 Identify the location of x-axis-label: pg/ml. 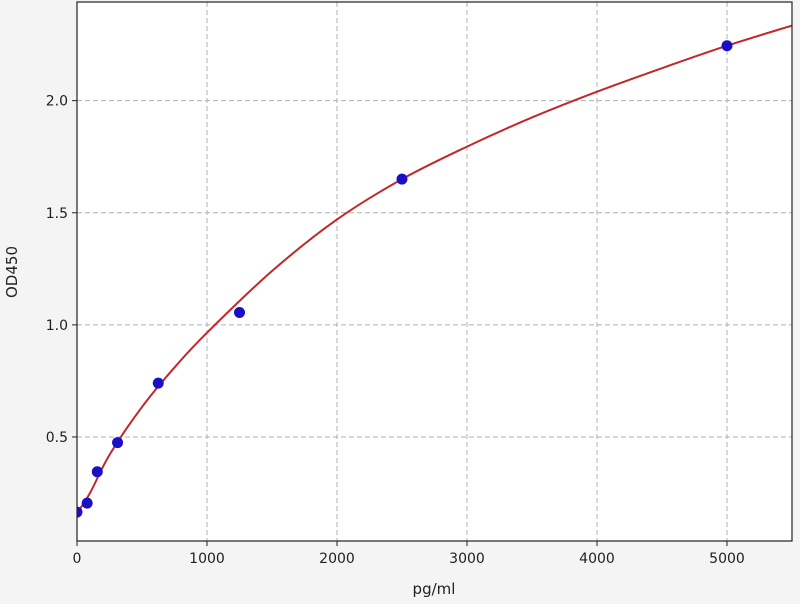
(434, 589).